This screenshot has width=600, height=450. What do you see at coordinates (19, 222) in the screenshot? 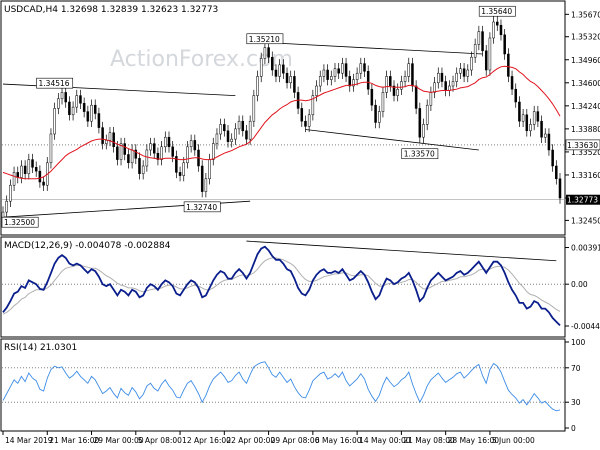
I see `price-annotation-label: 1.32500` at bounding box center [19, 222].